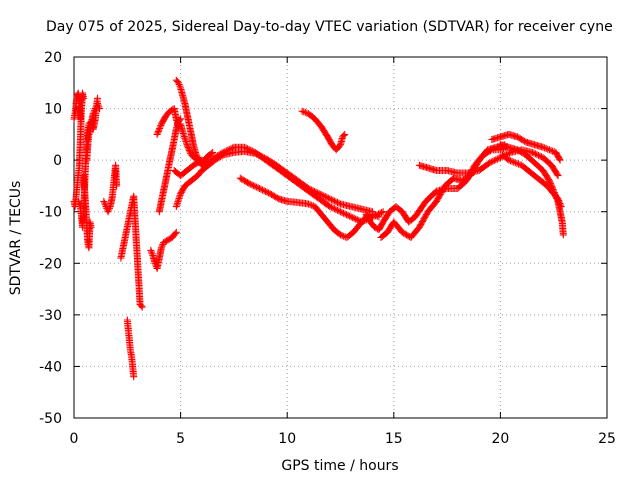 The image size is (640, 480). Describe the element at coordinates (339, 466) in the screenshot. I see `x-axis-label: GPS time / hours` at that location.